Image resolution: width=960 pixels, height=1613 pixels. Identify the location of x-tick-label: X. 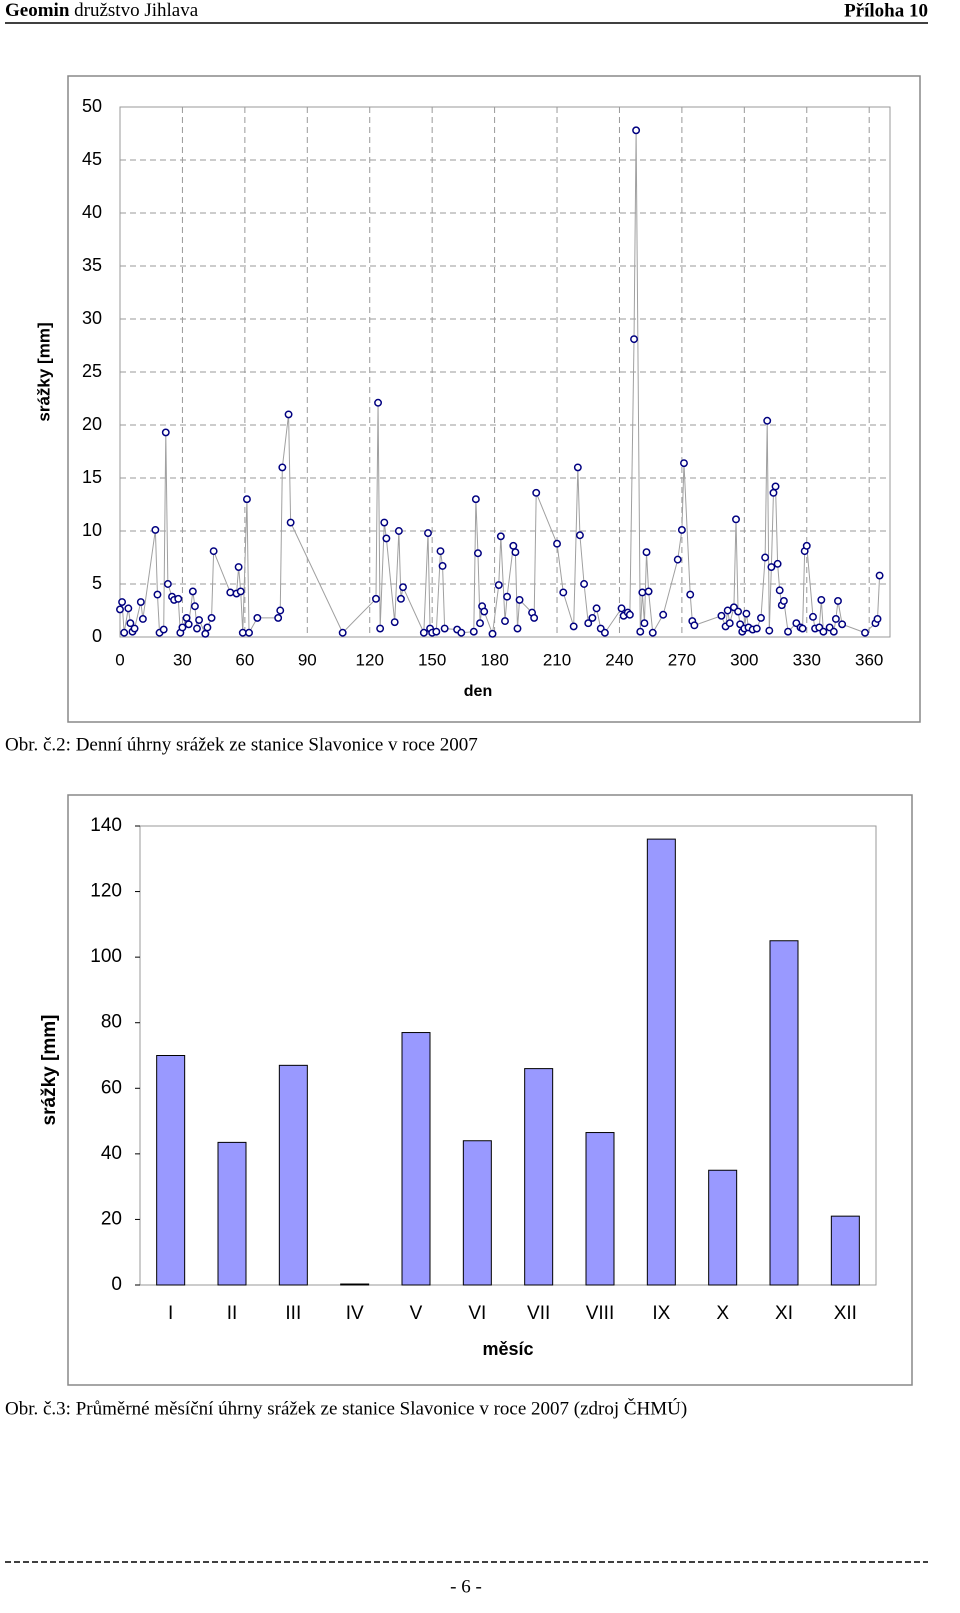
(722, 1313).